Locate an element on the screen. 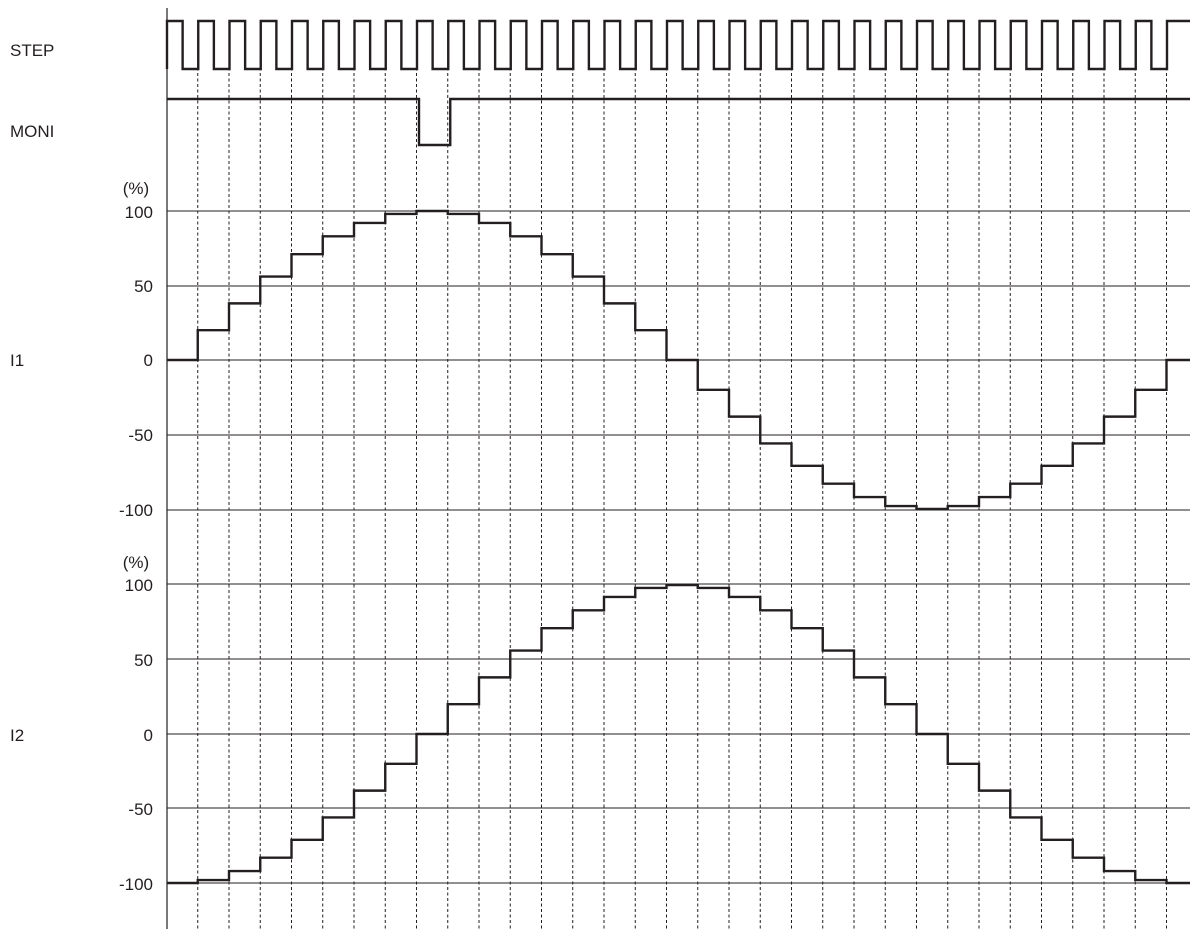 The width and height of the screenshot is (1197, 931). step-waveform is located at coordinates (677, 45).